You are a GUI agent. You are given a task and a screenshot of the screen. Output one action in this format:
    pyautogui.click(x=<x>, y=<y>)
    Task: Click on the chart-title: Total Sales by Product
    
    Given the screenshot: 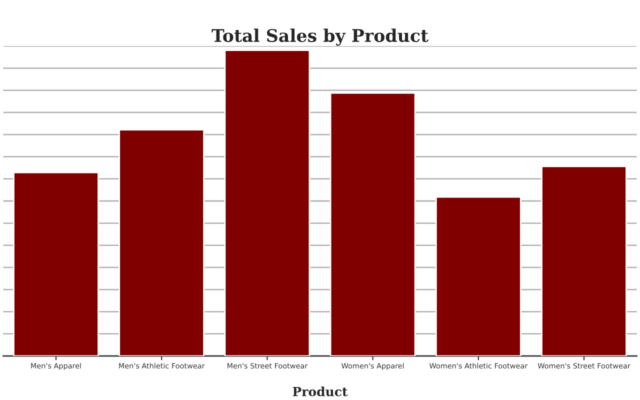 What is the action you would take?
    pyautogui.click(x=320, y=37)
    